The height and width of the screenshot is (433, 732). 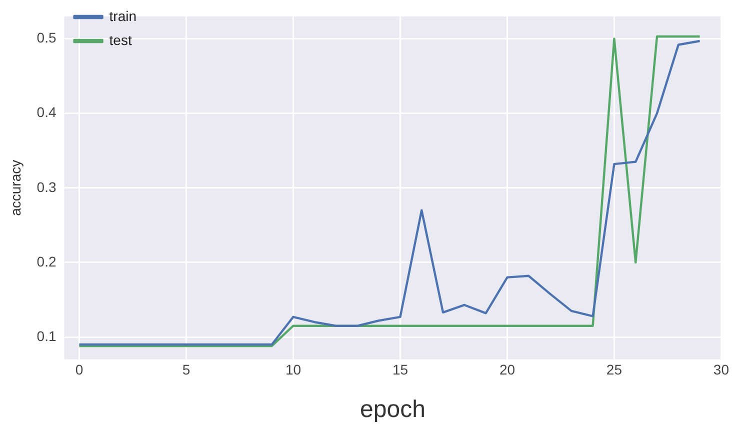 I want to click on x-tick-label: 0, so click(x=79, y=370).